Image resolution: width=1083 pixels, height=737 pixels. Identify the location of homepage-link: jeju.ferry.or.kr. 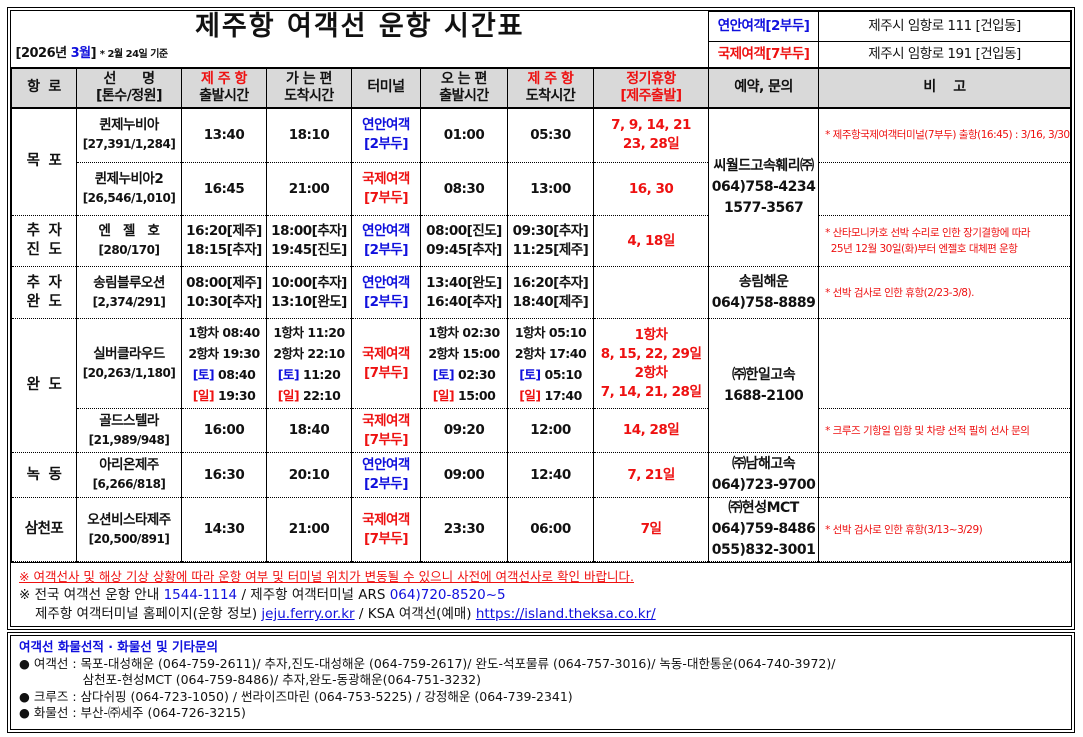
(308, 614).